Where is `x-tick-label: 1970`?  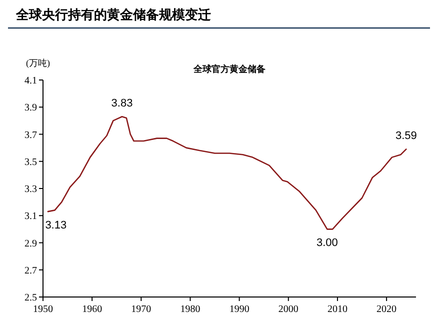 x-tick-label: 1970 is located at coordinates (141, 309).